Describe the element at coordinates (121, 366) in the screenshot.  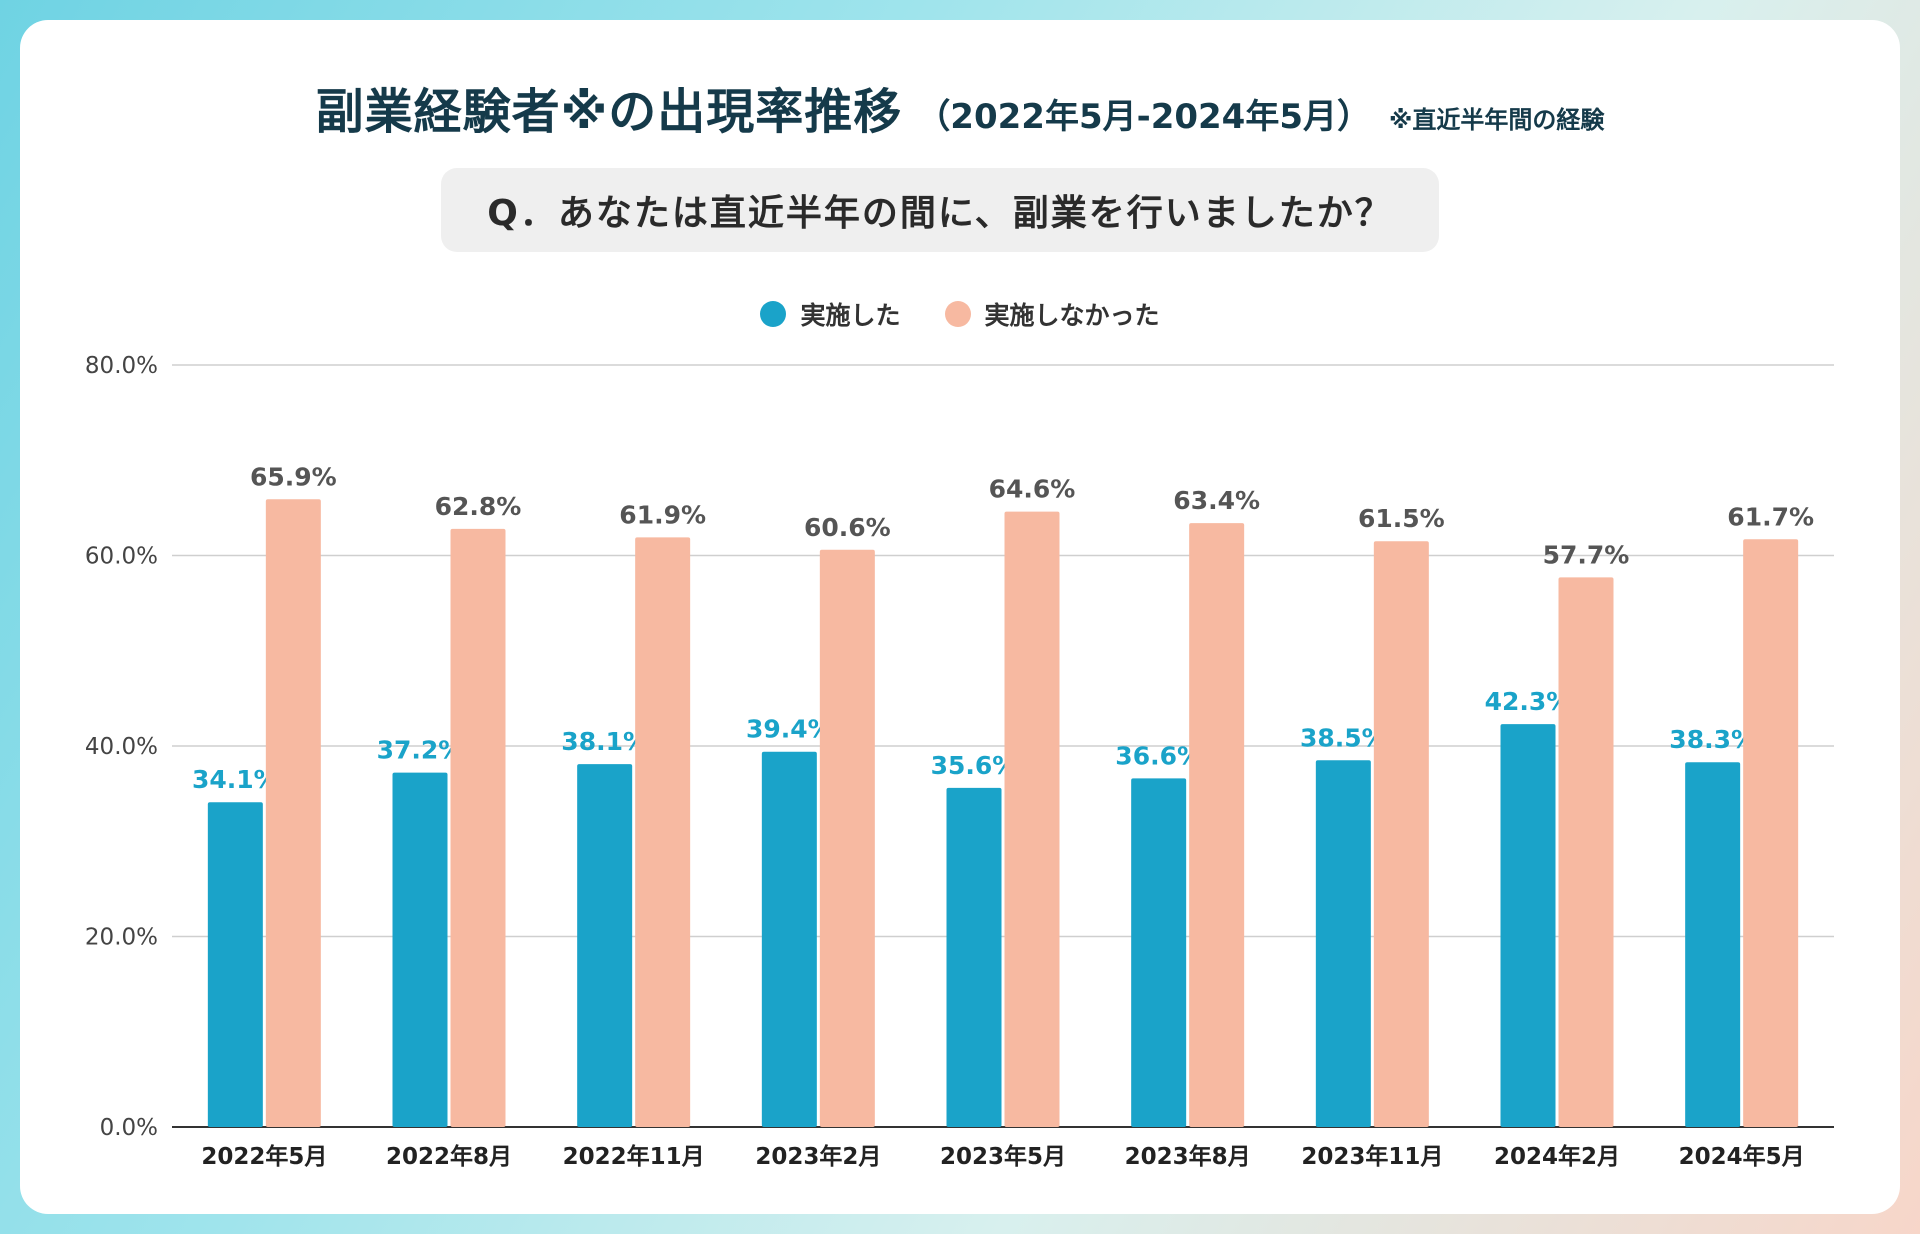
I see `y-tick-label: 80.0%` at that location.